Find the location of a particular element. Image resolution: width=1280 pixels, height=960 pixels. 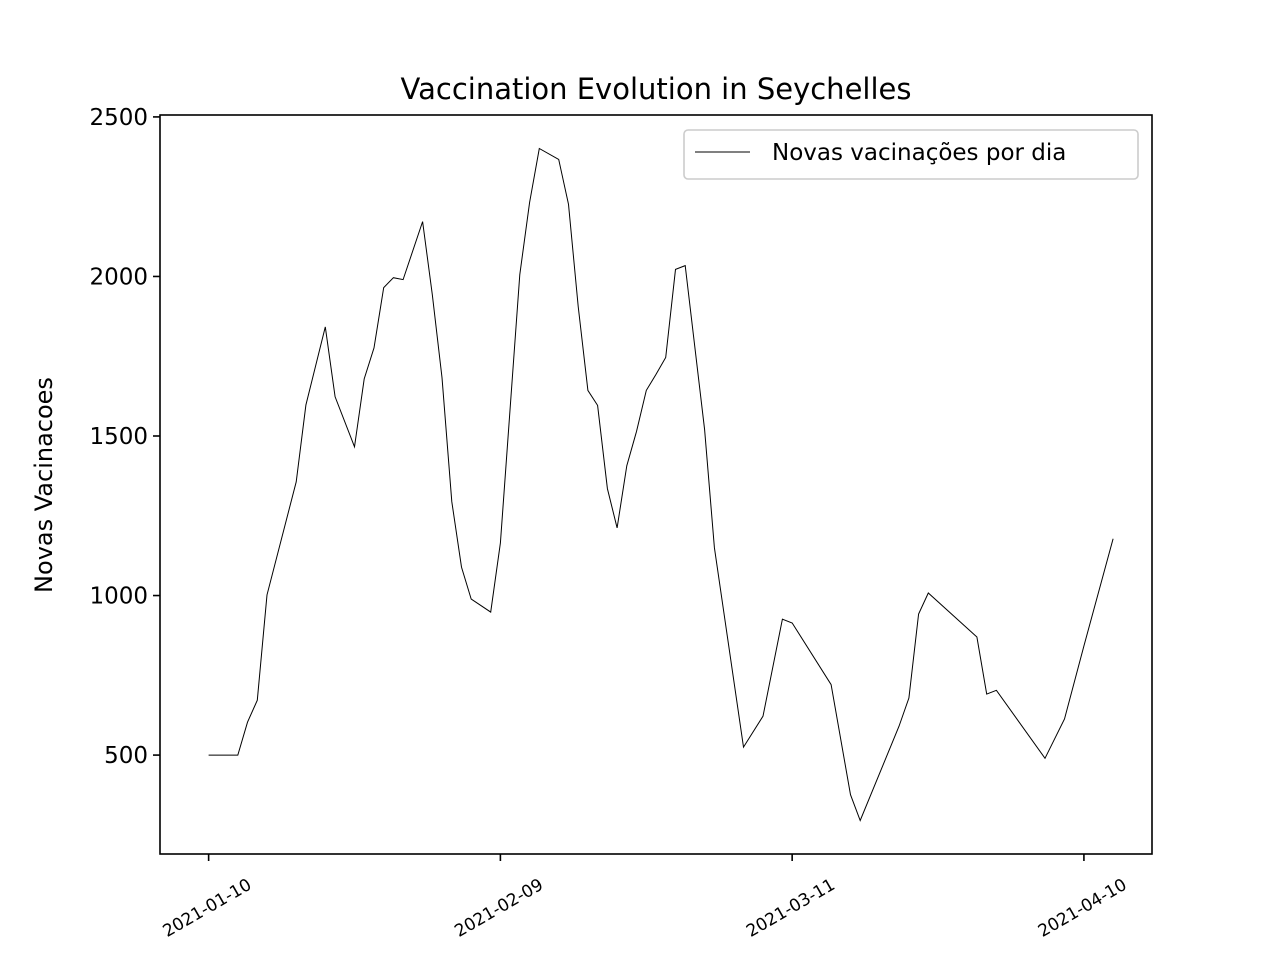

y-tick-label: 500 is located at coordinates (126, 756).